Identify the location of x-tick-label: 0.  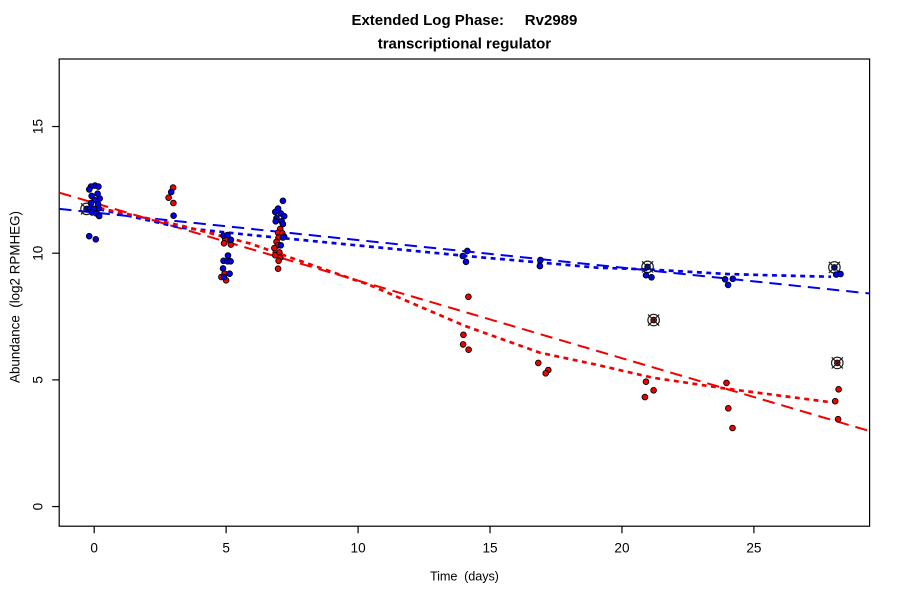
(94, 548).